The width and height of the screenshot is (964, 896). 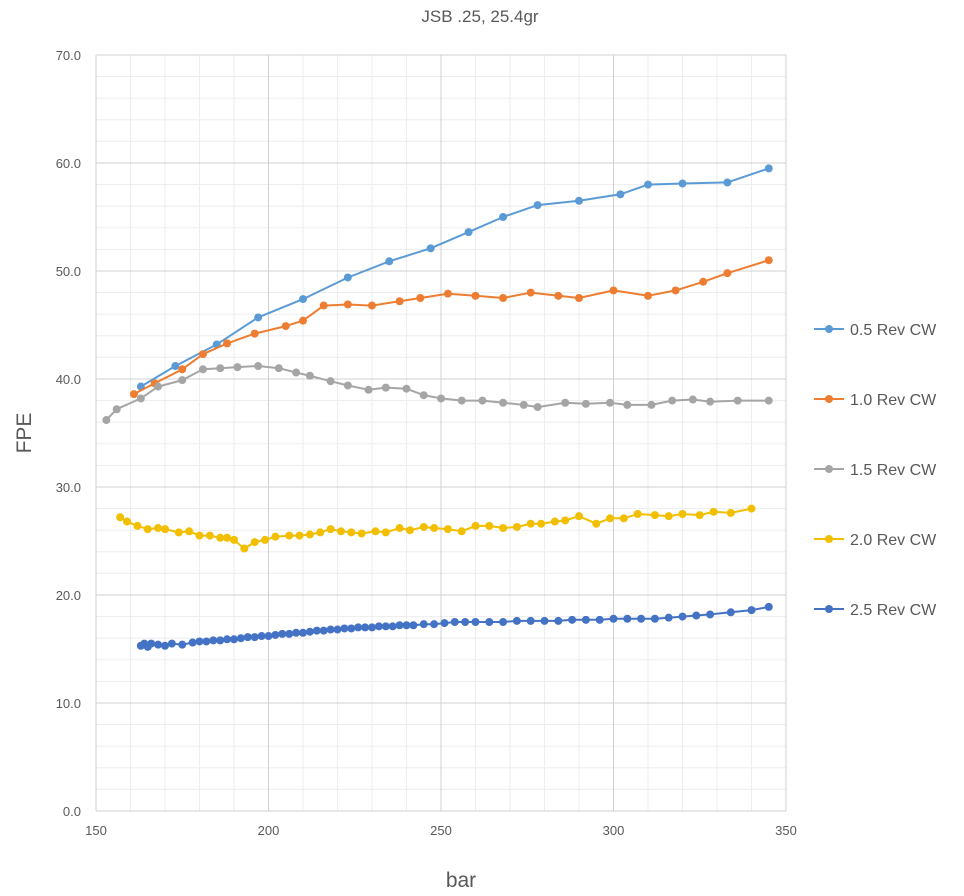 I want to click on y-tick-label: 40.0, so click(x=68, y=379).